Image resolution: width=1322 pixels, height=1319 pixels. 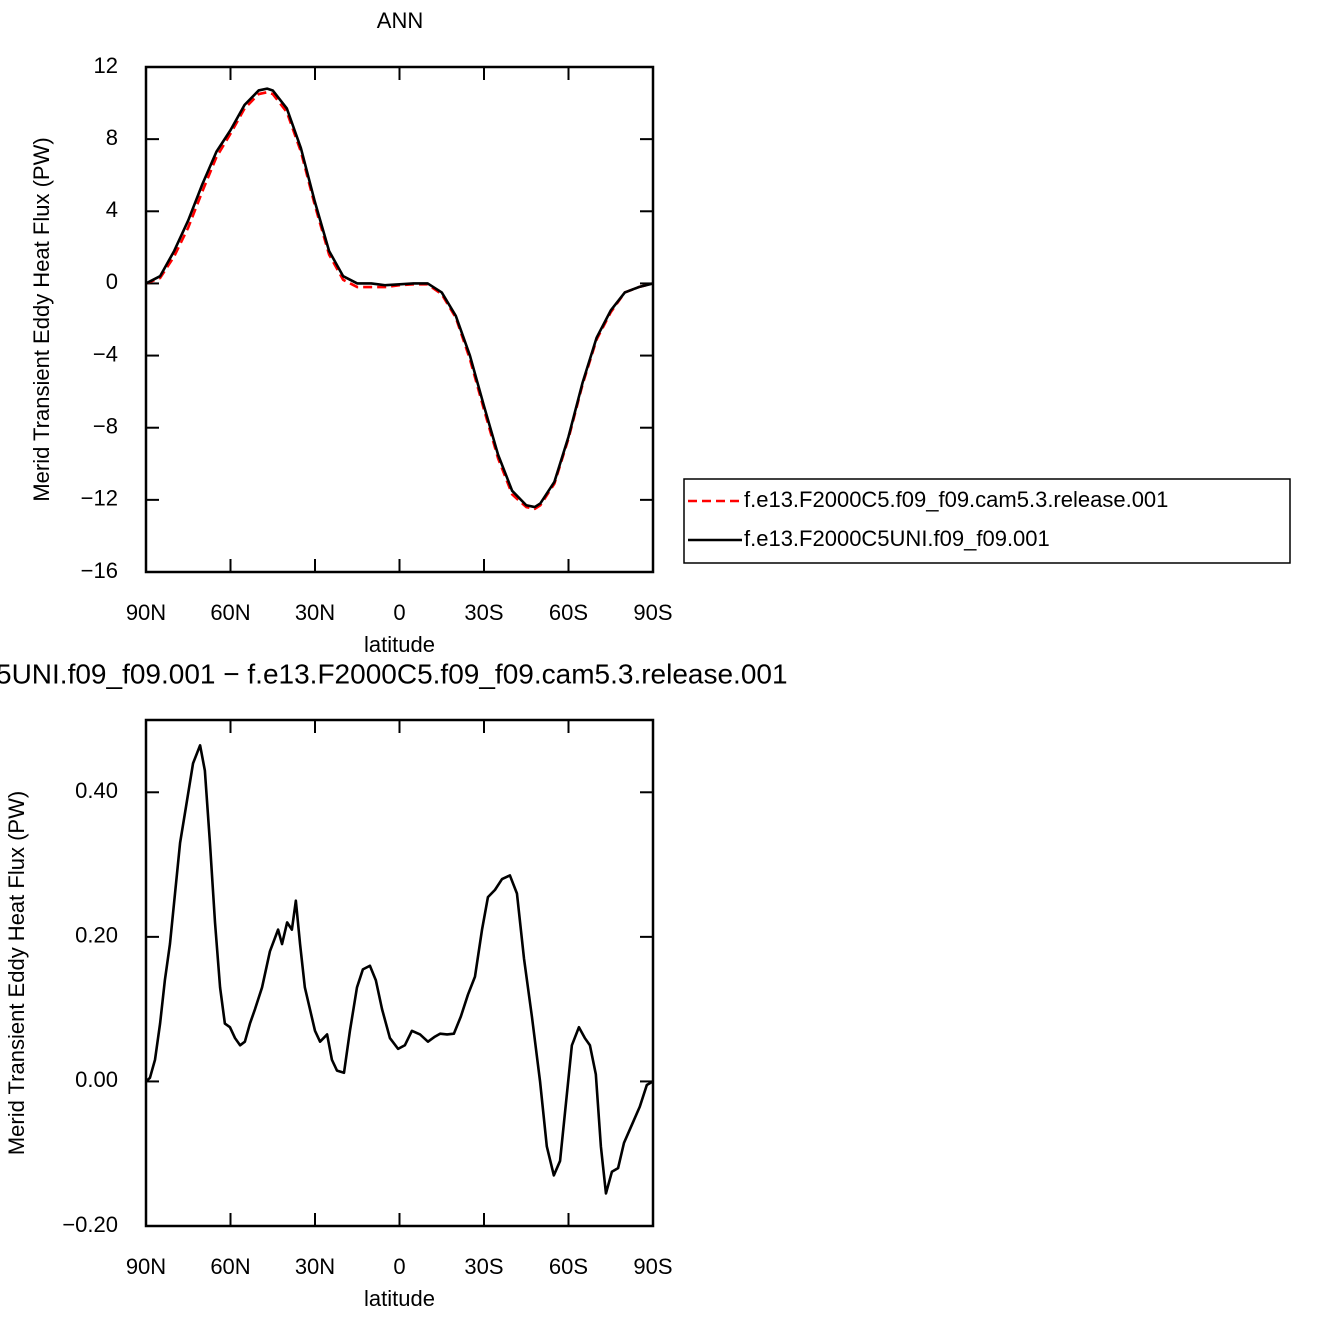 What do you see at coordinates (99, 498) in the screenshot?
I see `y-tick-label: −12` at bounding box center [99, 498].